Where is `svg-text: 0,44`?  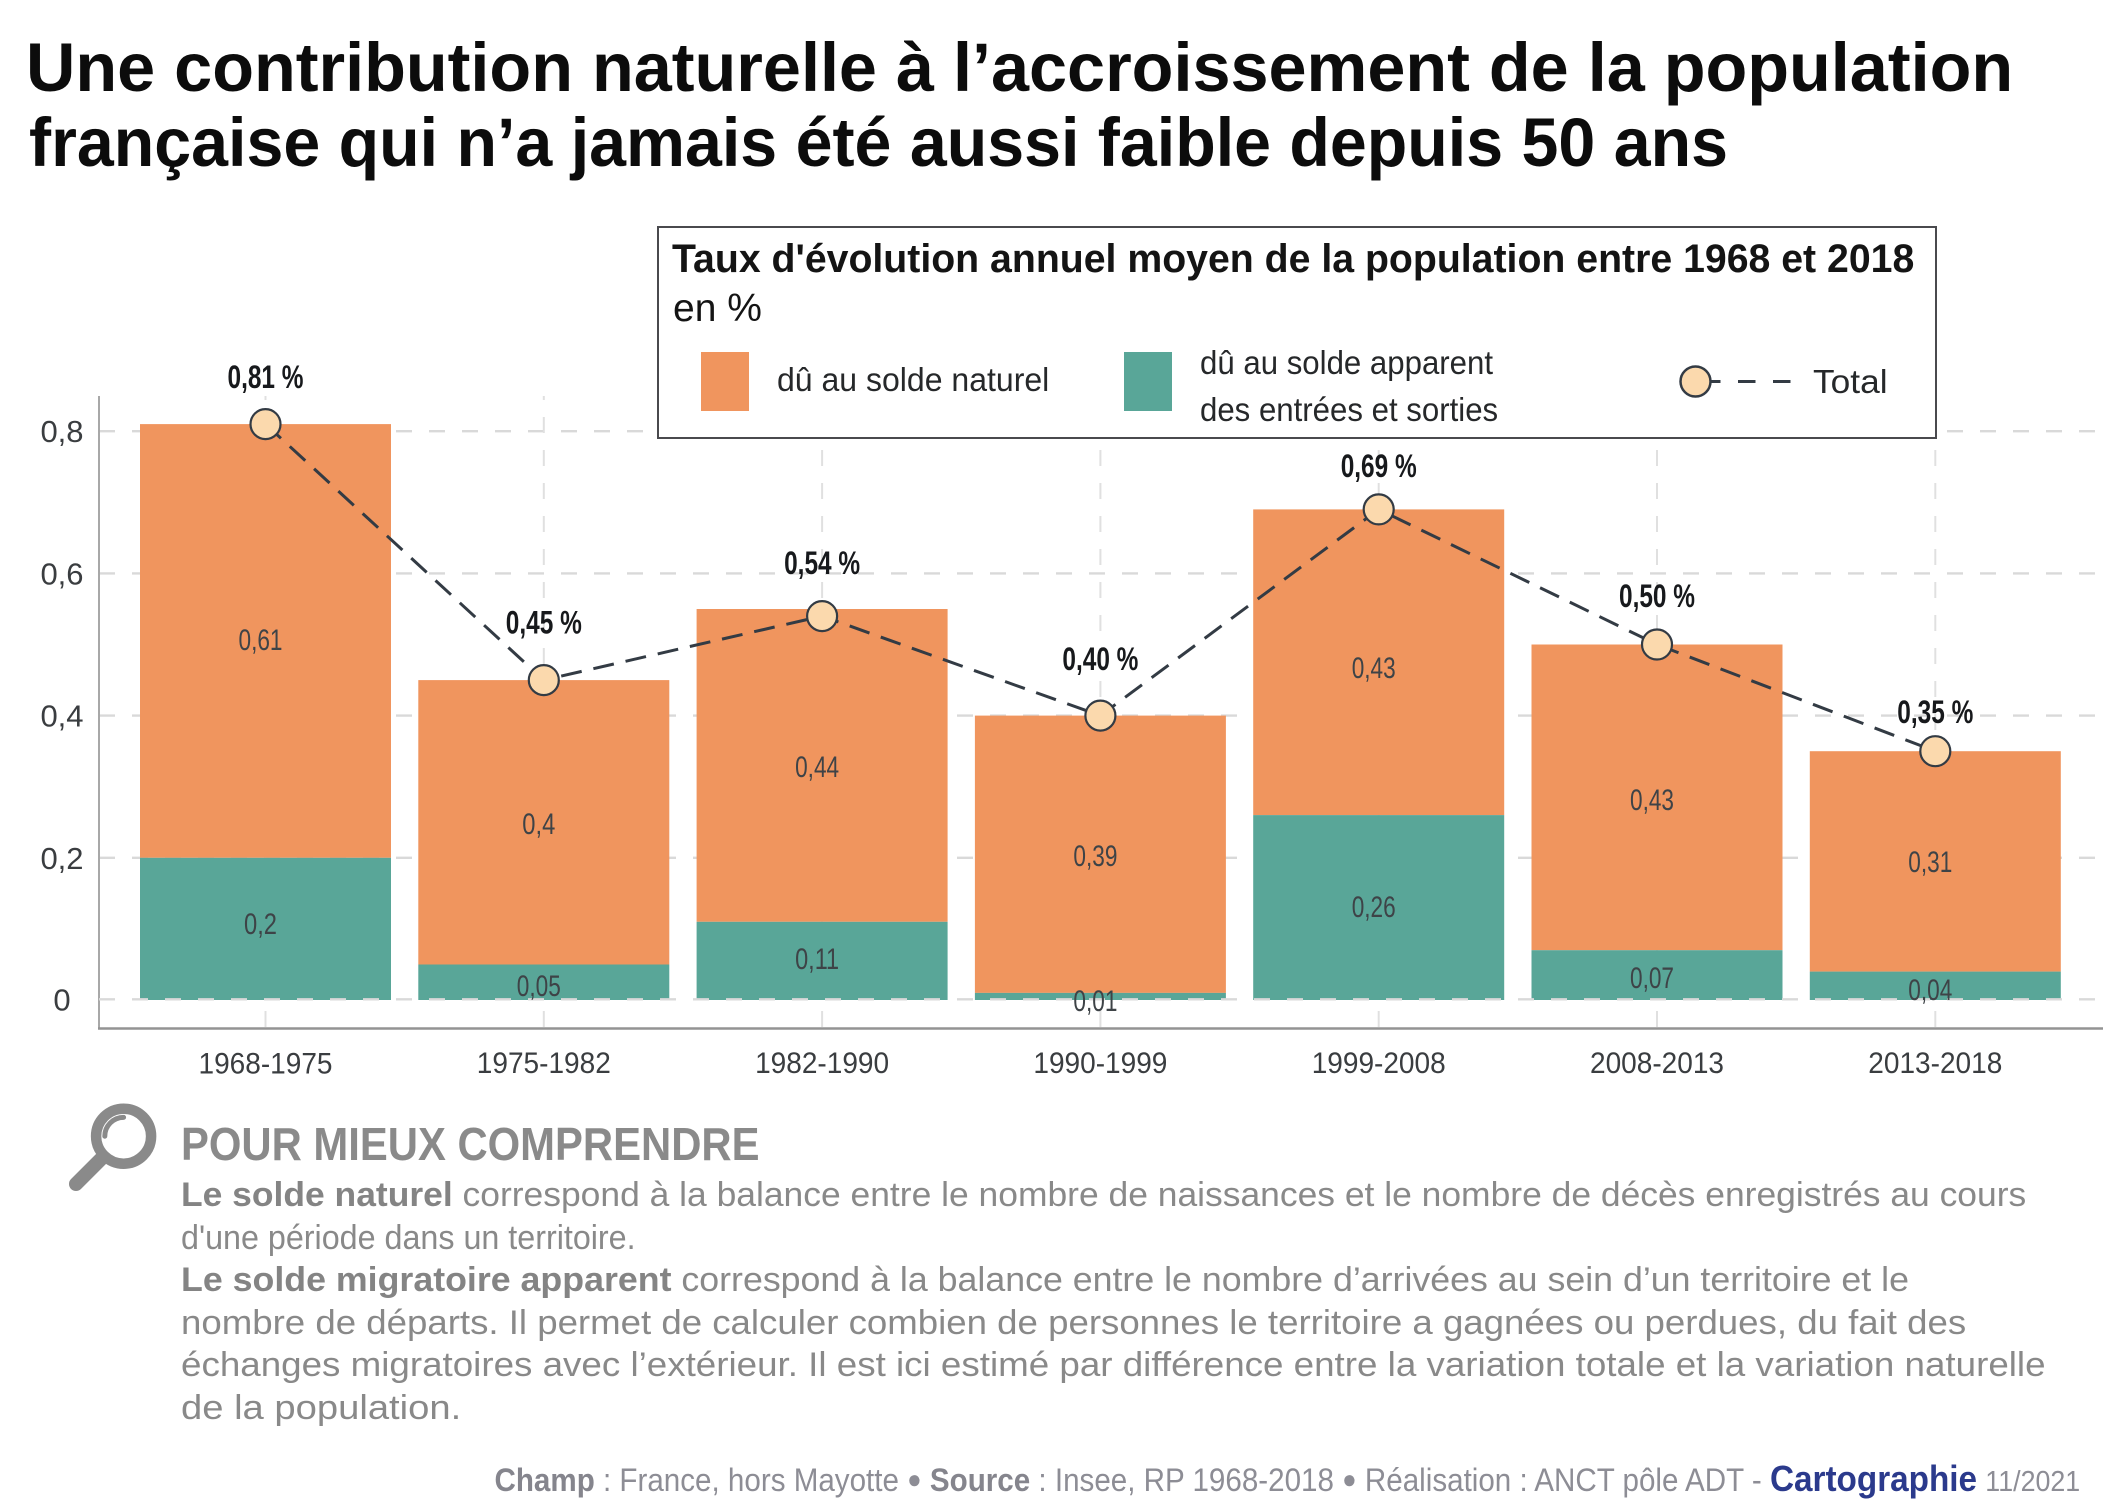
svg-text: 0,44 is located at coordinates (817, 767).